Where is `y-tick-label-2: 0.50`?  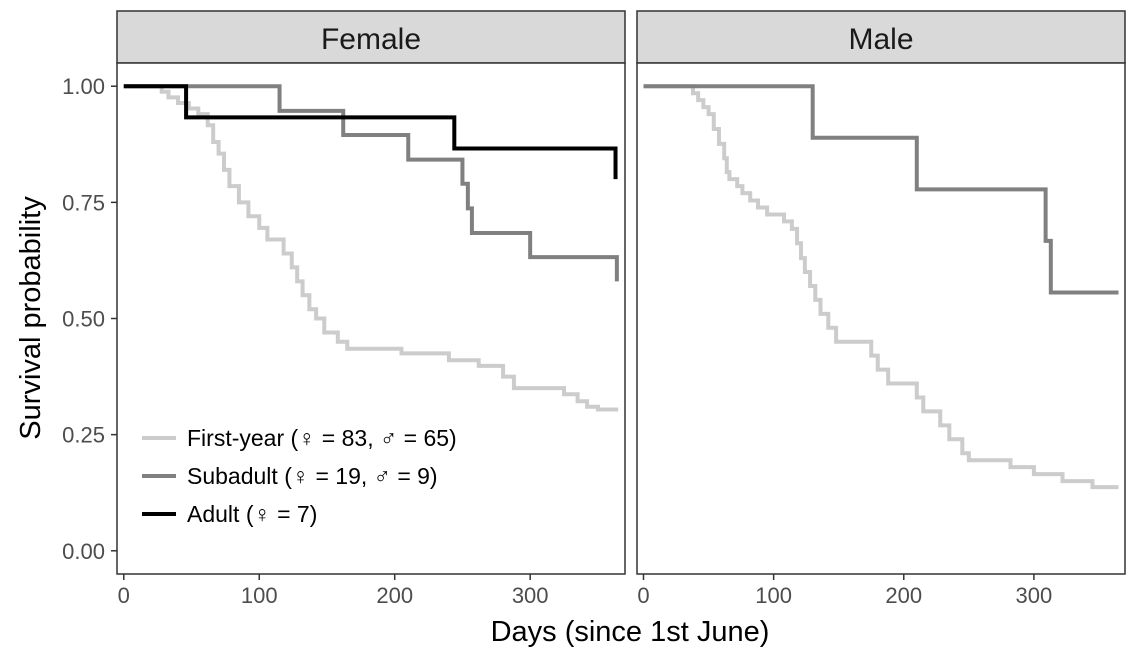
y-tick-label-2: 0.50 is located at coordinates (83, 319).